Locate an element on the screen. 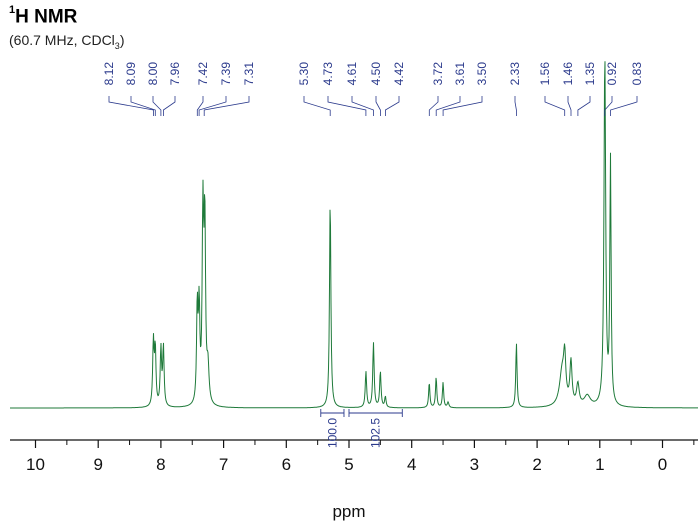 The height and width of the screenshot is (525, 698). x-tick-label: 5 is located at coordinates (348, 464).